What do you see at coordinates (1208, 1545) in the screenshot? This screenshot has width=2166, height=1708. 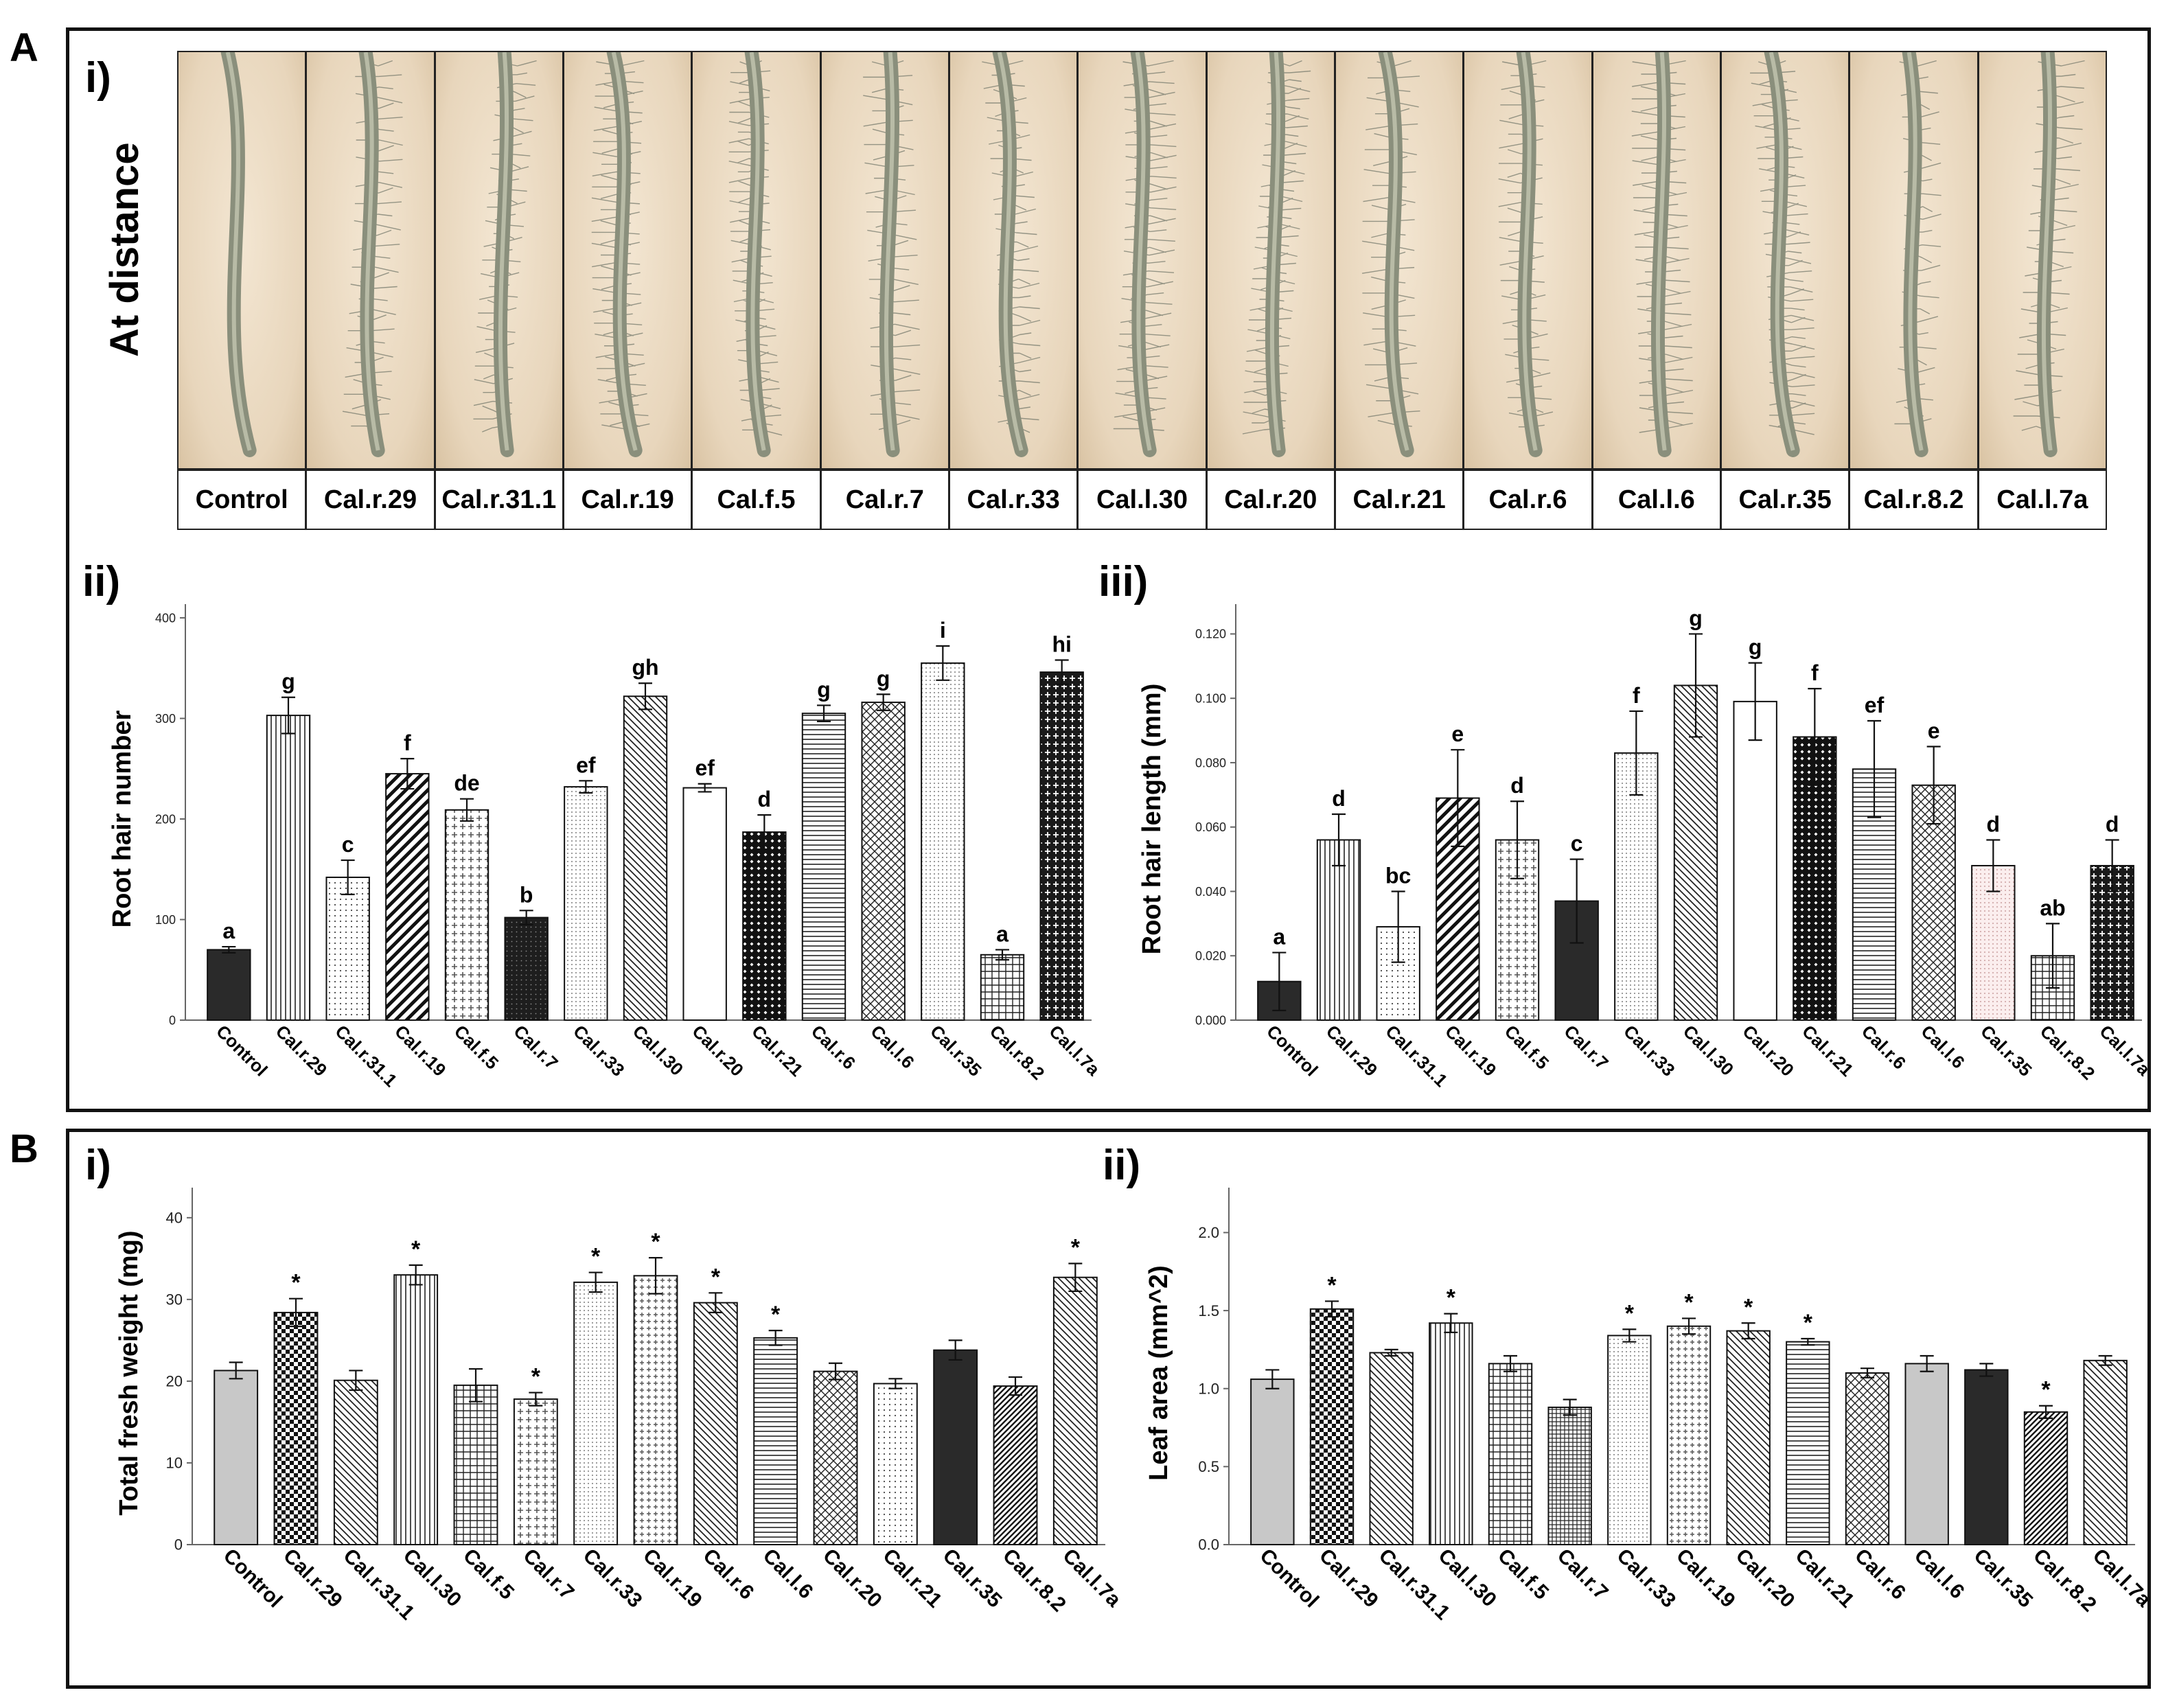 I see `y-tick-label: 0.0` at bounding box center [1208, 1545].